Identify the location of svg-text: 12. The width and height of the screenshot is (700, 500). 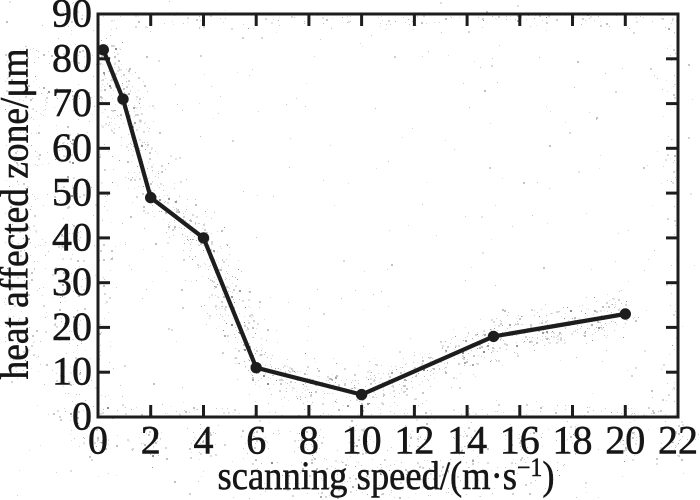
(414, 440).